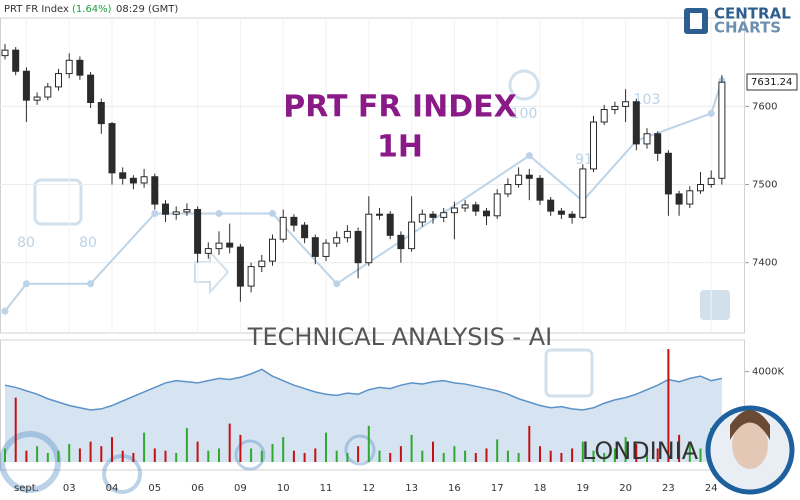 The image size is (800, 500). What do you see at coordinates (750, 425) in the screenshot?
I see `avatar-hair` at bounding box center [750, 425].